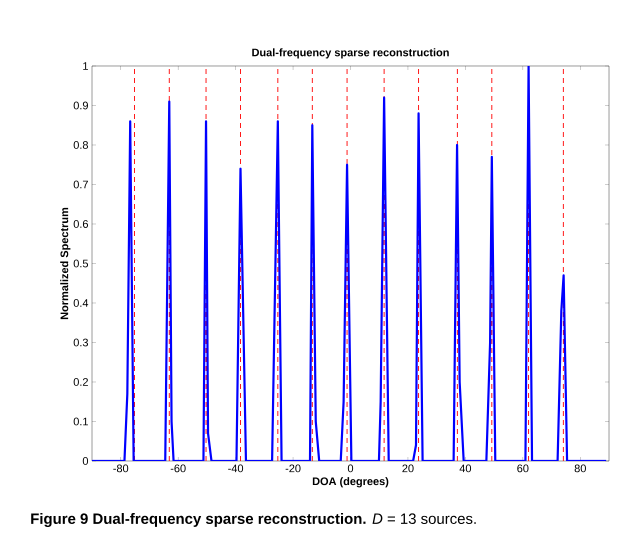 Image resolution: width=634 pixels, height=545 pixels. Describe the element at coordinates (81, 145) in the screenshot. I see `y-tick-label: 0.8` at that location.